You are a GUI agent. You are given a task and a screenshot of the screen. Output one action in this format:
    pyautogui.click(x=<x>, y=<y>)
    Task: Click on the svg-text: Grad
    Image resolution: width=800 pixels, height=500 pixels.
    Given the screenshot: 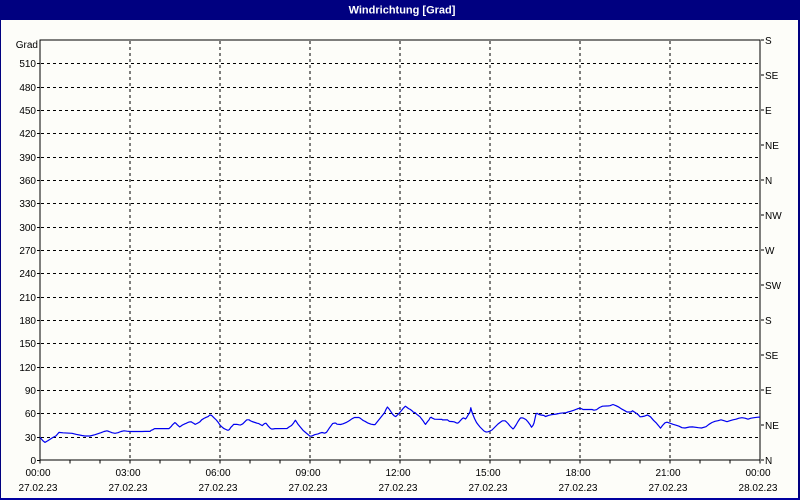 What is the action you would take?
    pyautogui.click(x=27, y=45)
    